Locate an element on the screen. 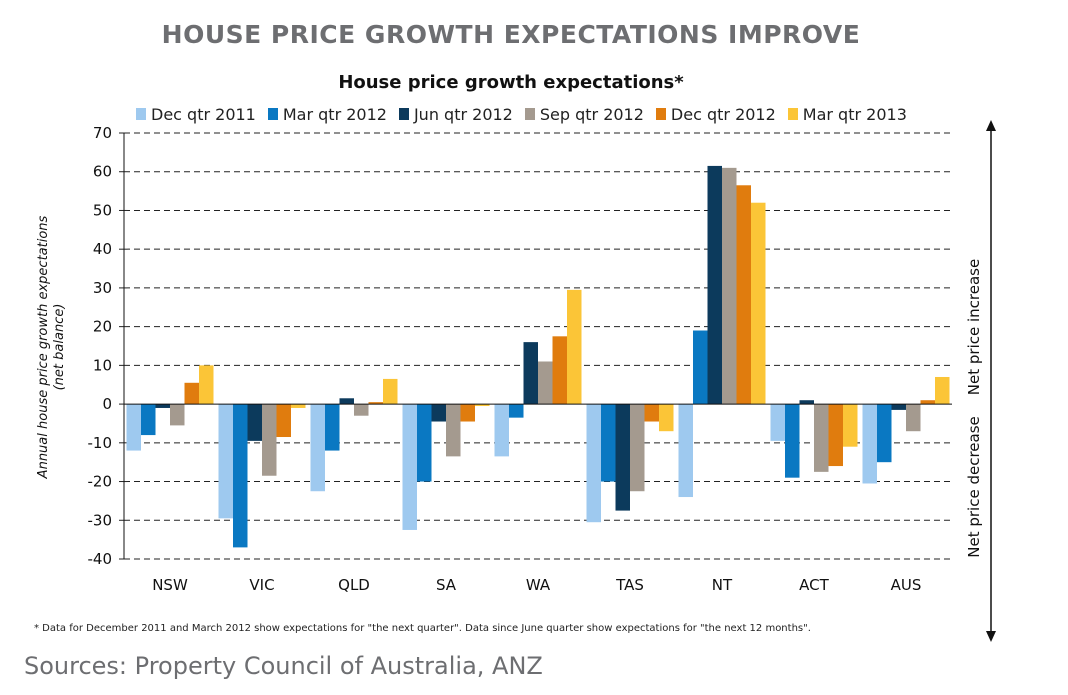 This screenshot has width=1068, height=695. arrow-head-up is located at coordinates (991, 125).